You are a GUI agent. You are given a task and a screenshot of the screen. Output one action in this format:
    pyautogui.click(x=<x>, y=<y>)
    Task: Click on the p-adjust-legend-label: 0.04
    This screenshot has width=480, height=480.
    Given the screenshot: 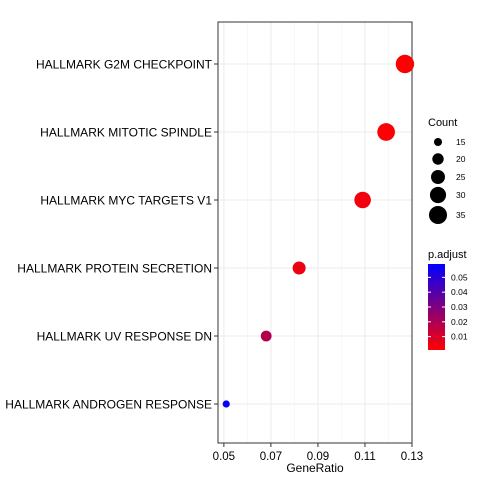 What is the action you would take?
    pyautogui.click(x=459, y=292)
    